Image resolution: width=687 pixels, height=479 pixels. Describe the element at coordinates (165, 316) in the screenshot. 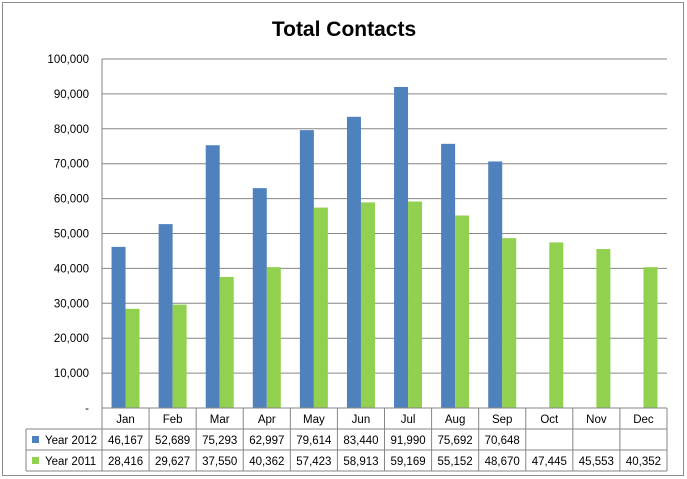

I see `bar-year-2012-feb` at that location.